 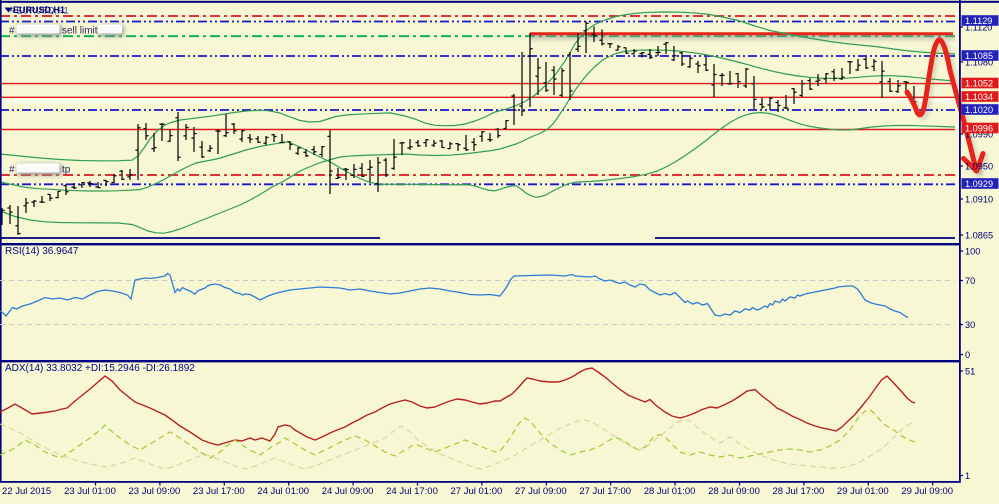 What do you see at coordinates (348, 491) in the screenshot?
I see `svg-text: 24 Jul 09:00` at bounding box center [348, 491].